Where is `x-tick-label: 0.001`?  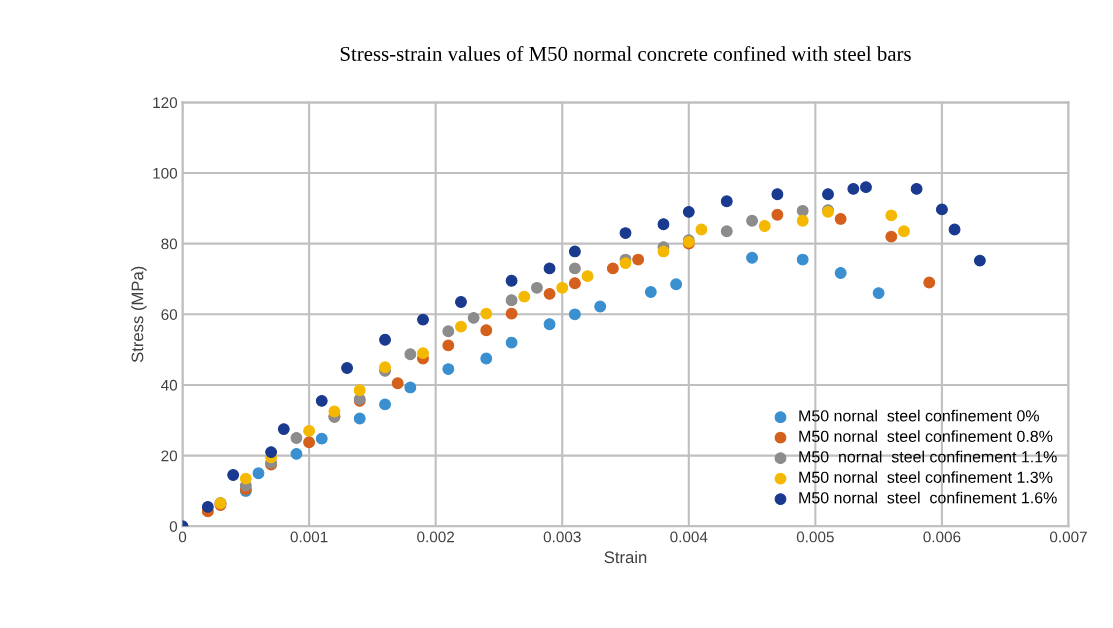 x-tick-label: 0.001 is located at coordinates (309, 537).